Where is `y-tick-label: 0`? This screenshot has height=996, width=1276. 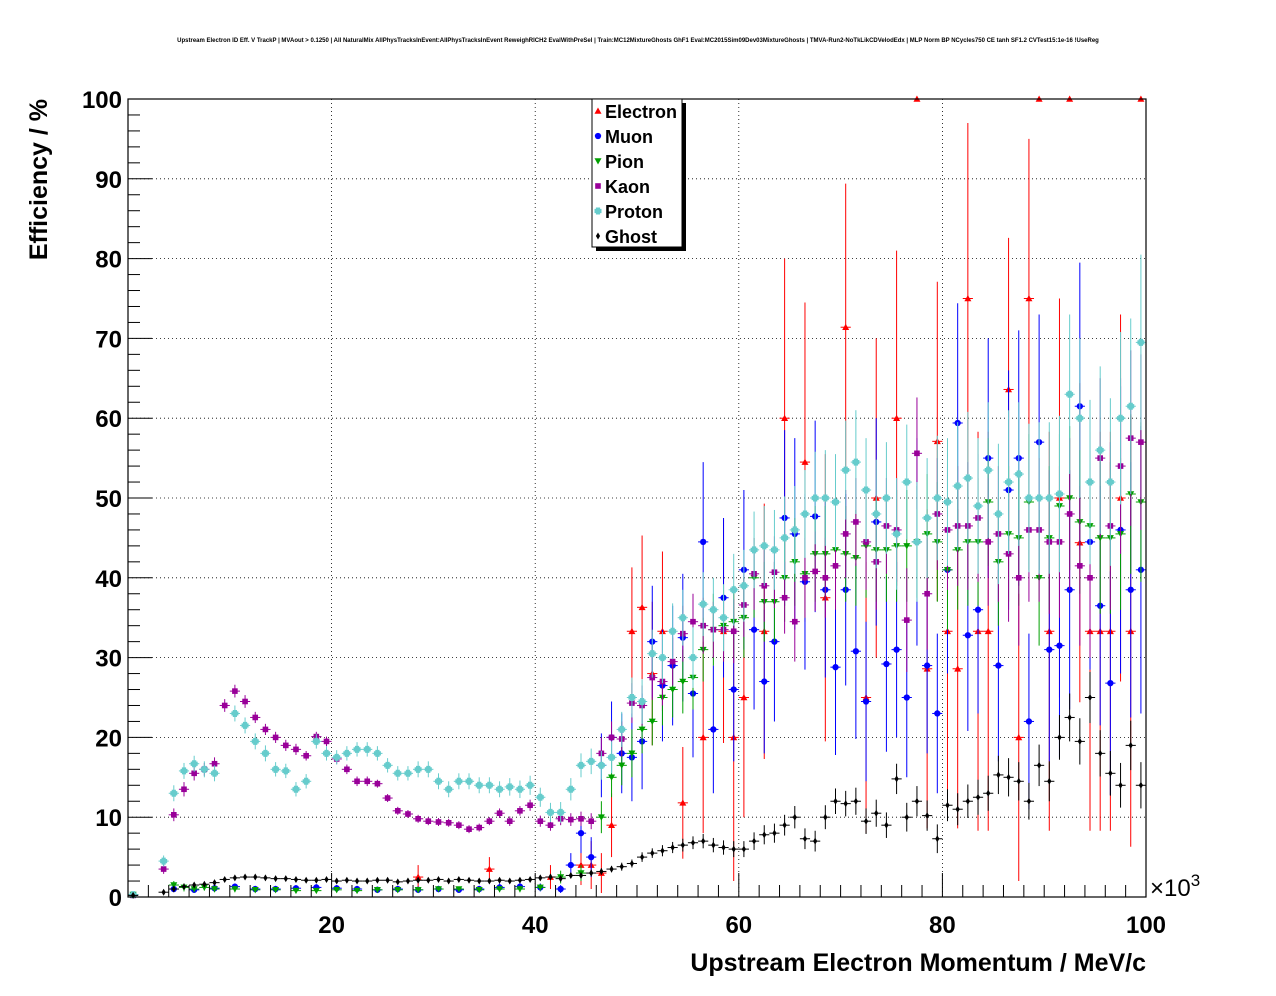
y-tick-label: 0 is located at coordinates (115, 898).